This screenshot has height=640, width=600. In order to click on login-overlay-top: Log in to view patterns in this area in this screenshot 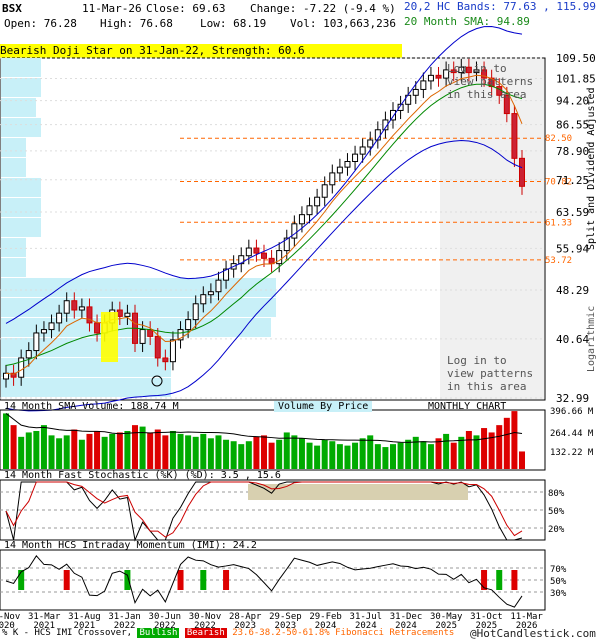, I will do `click(490, 81)`.